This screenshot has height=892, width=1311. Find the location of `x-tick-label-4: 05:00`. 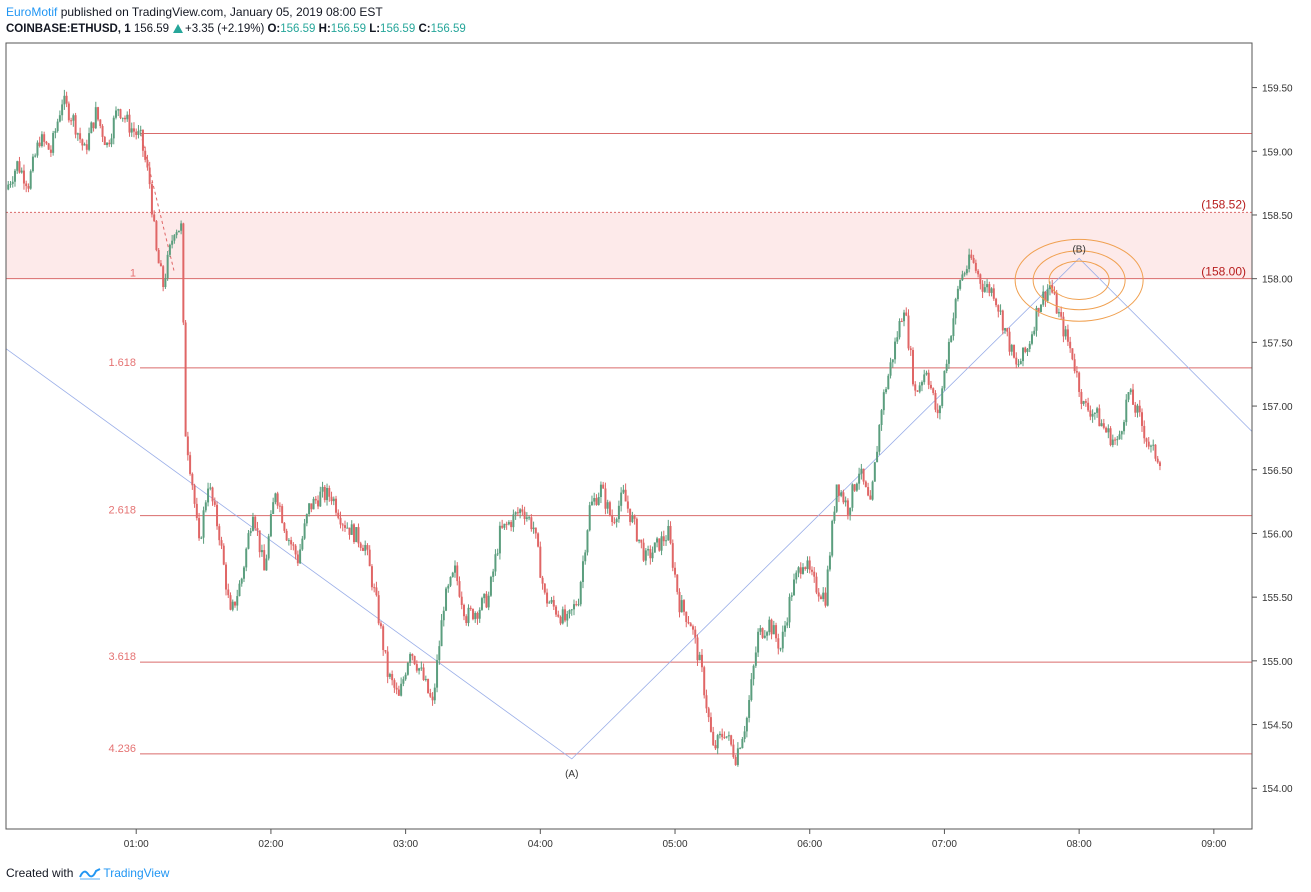

x-tick-label-4: 05:00 is located at coordinates (675, 844).